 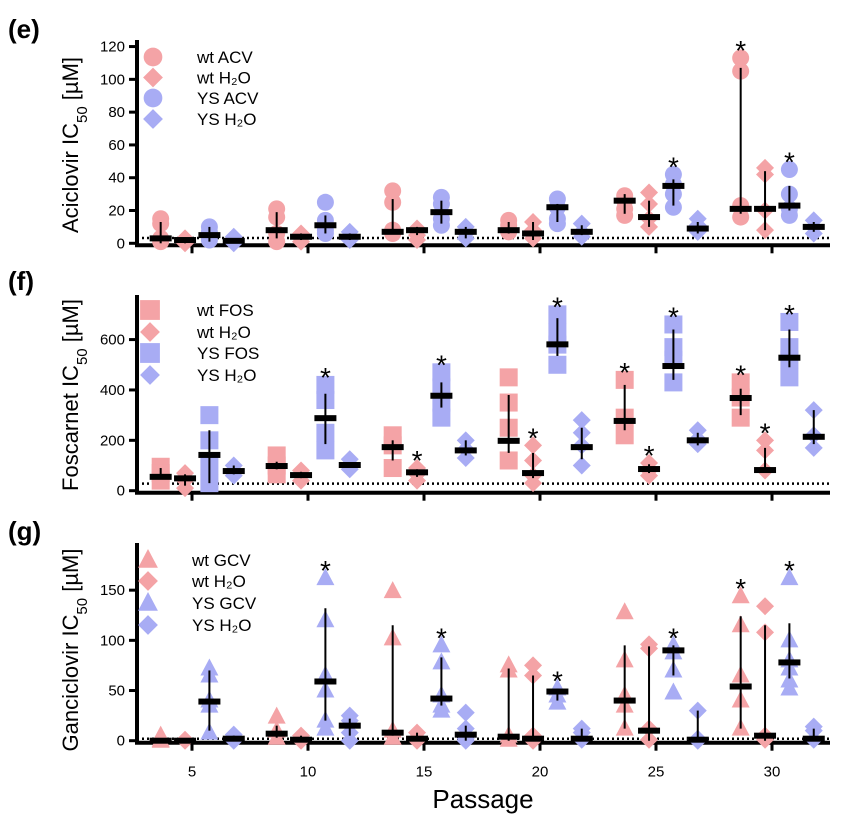 What do you see at coordinates (82, 356) in the screenshot?
I see `y-axis-title-sub: 50` at bounding box center [82, 356].